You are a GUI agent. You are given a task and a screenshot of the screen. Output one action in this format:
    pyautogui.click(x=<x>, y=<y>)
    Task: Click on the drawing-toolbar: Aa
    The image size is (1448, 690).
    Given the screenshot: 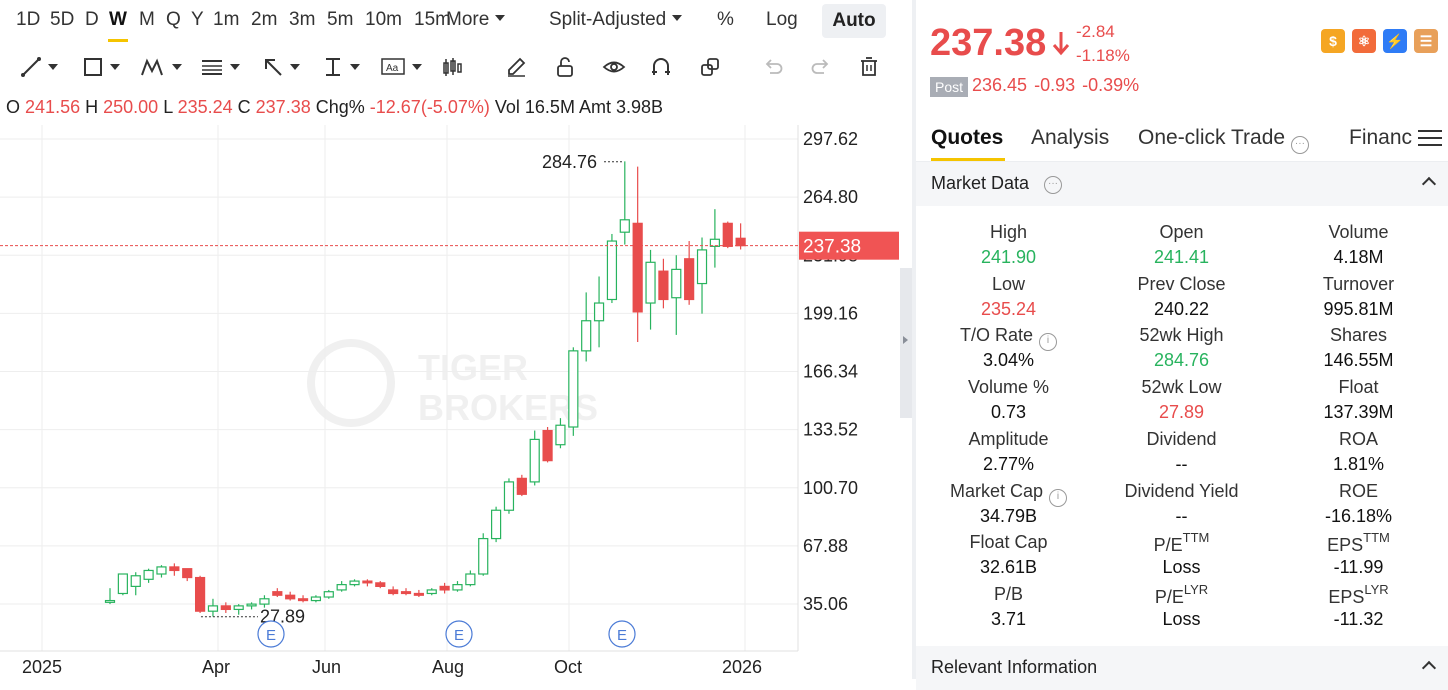 What is the action you would take?
    pyautogui.click(x=450, y=67)
    